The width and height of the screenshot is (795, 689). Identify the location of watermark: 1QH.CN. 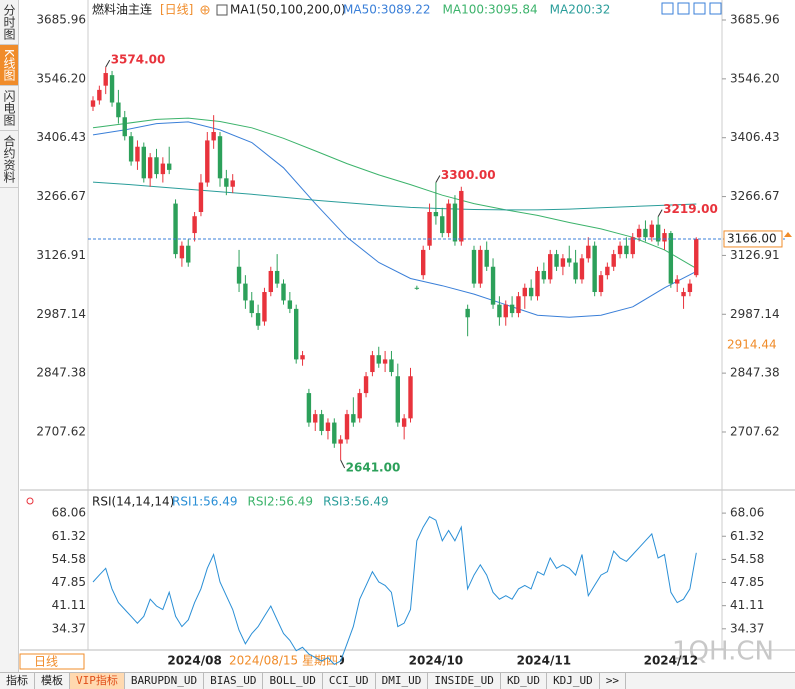
(723, 652).